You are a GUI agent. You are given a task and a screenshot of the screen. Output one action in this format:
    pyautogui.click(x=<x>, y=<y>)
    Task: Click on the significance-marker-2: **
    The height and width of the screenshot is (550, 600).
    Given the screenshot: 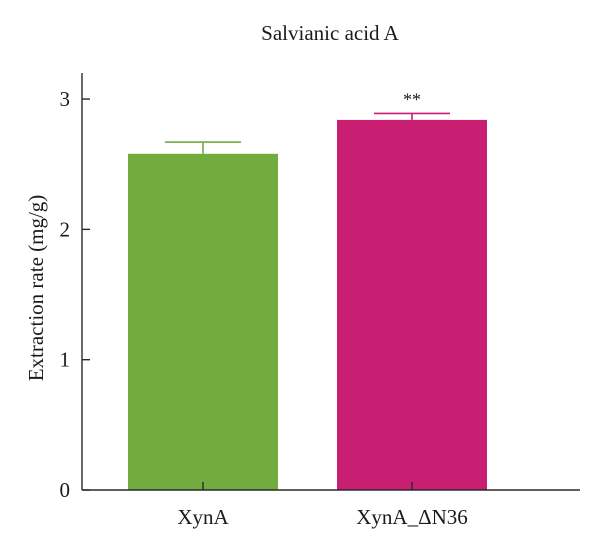 What is the action you would take?
    pyautogui.click(x=412, y=99)
    